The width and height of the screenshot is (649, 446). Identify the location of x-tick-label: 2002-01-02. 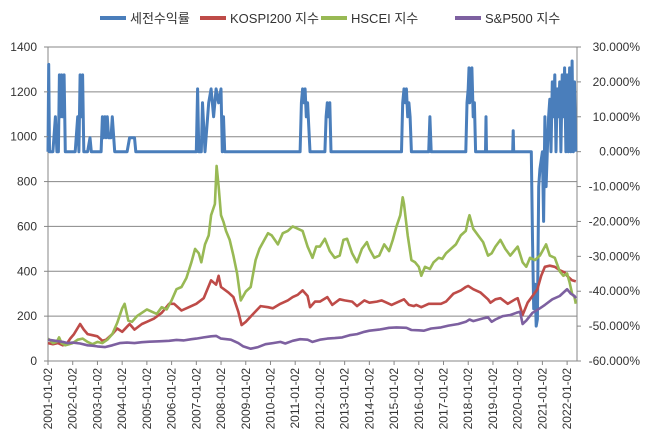
(73, 399).